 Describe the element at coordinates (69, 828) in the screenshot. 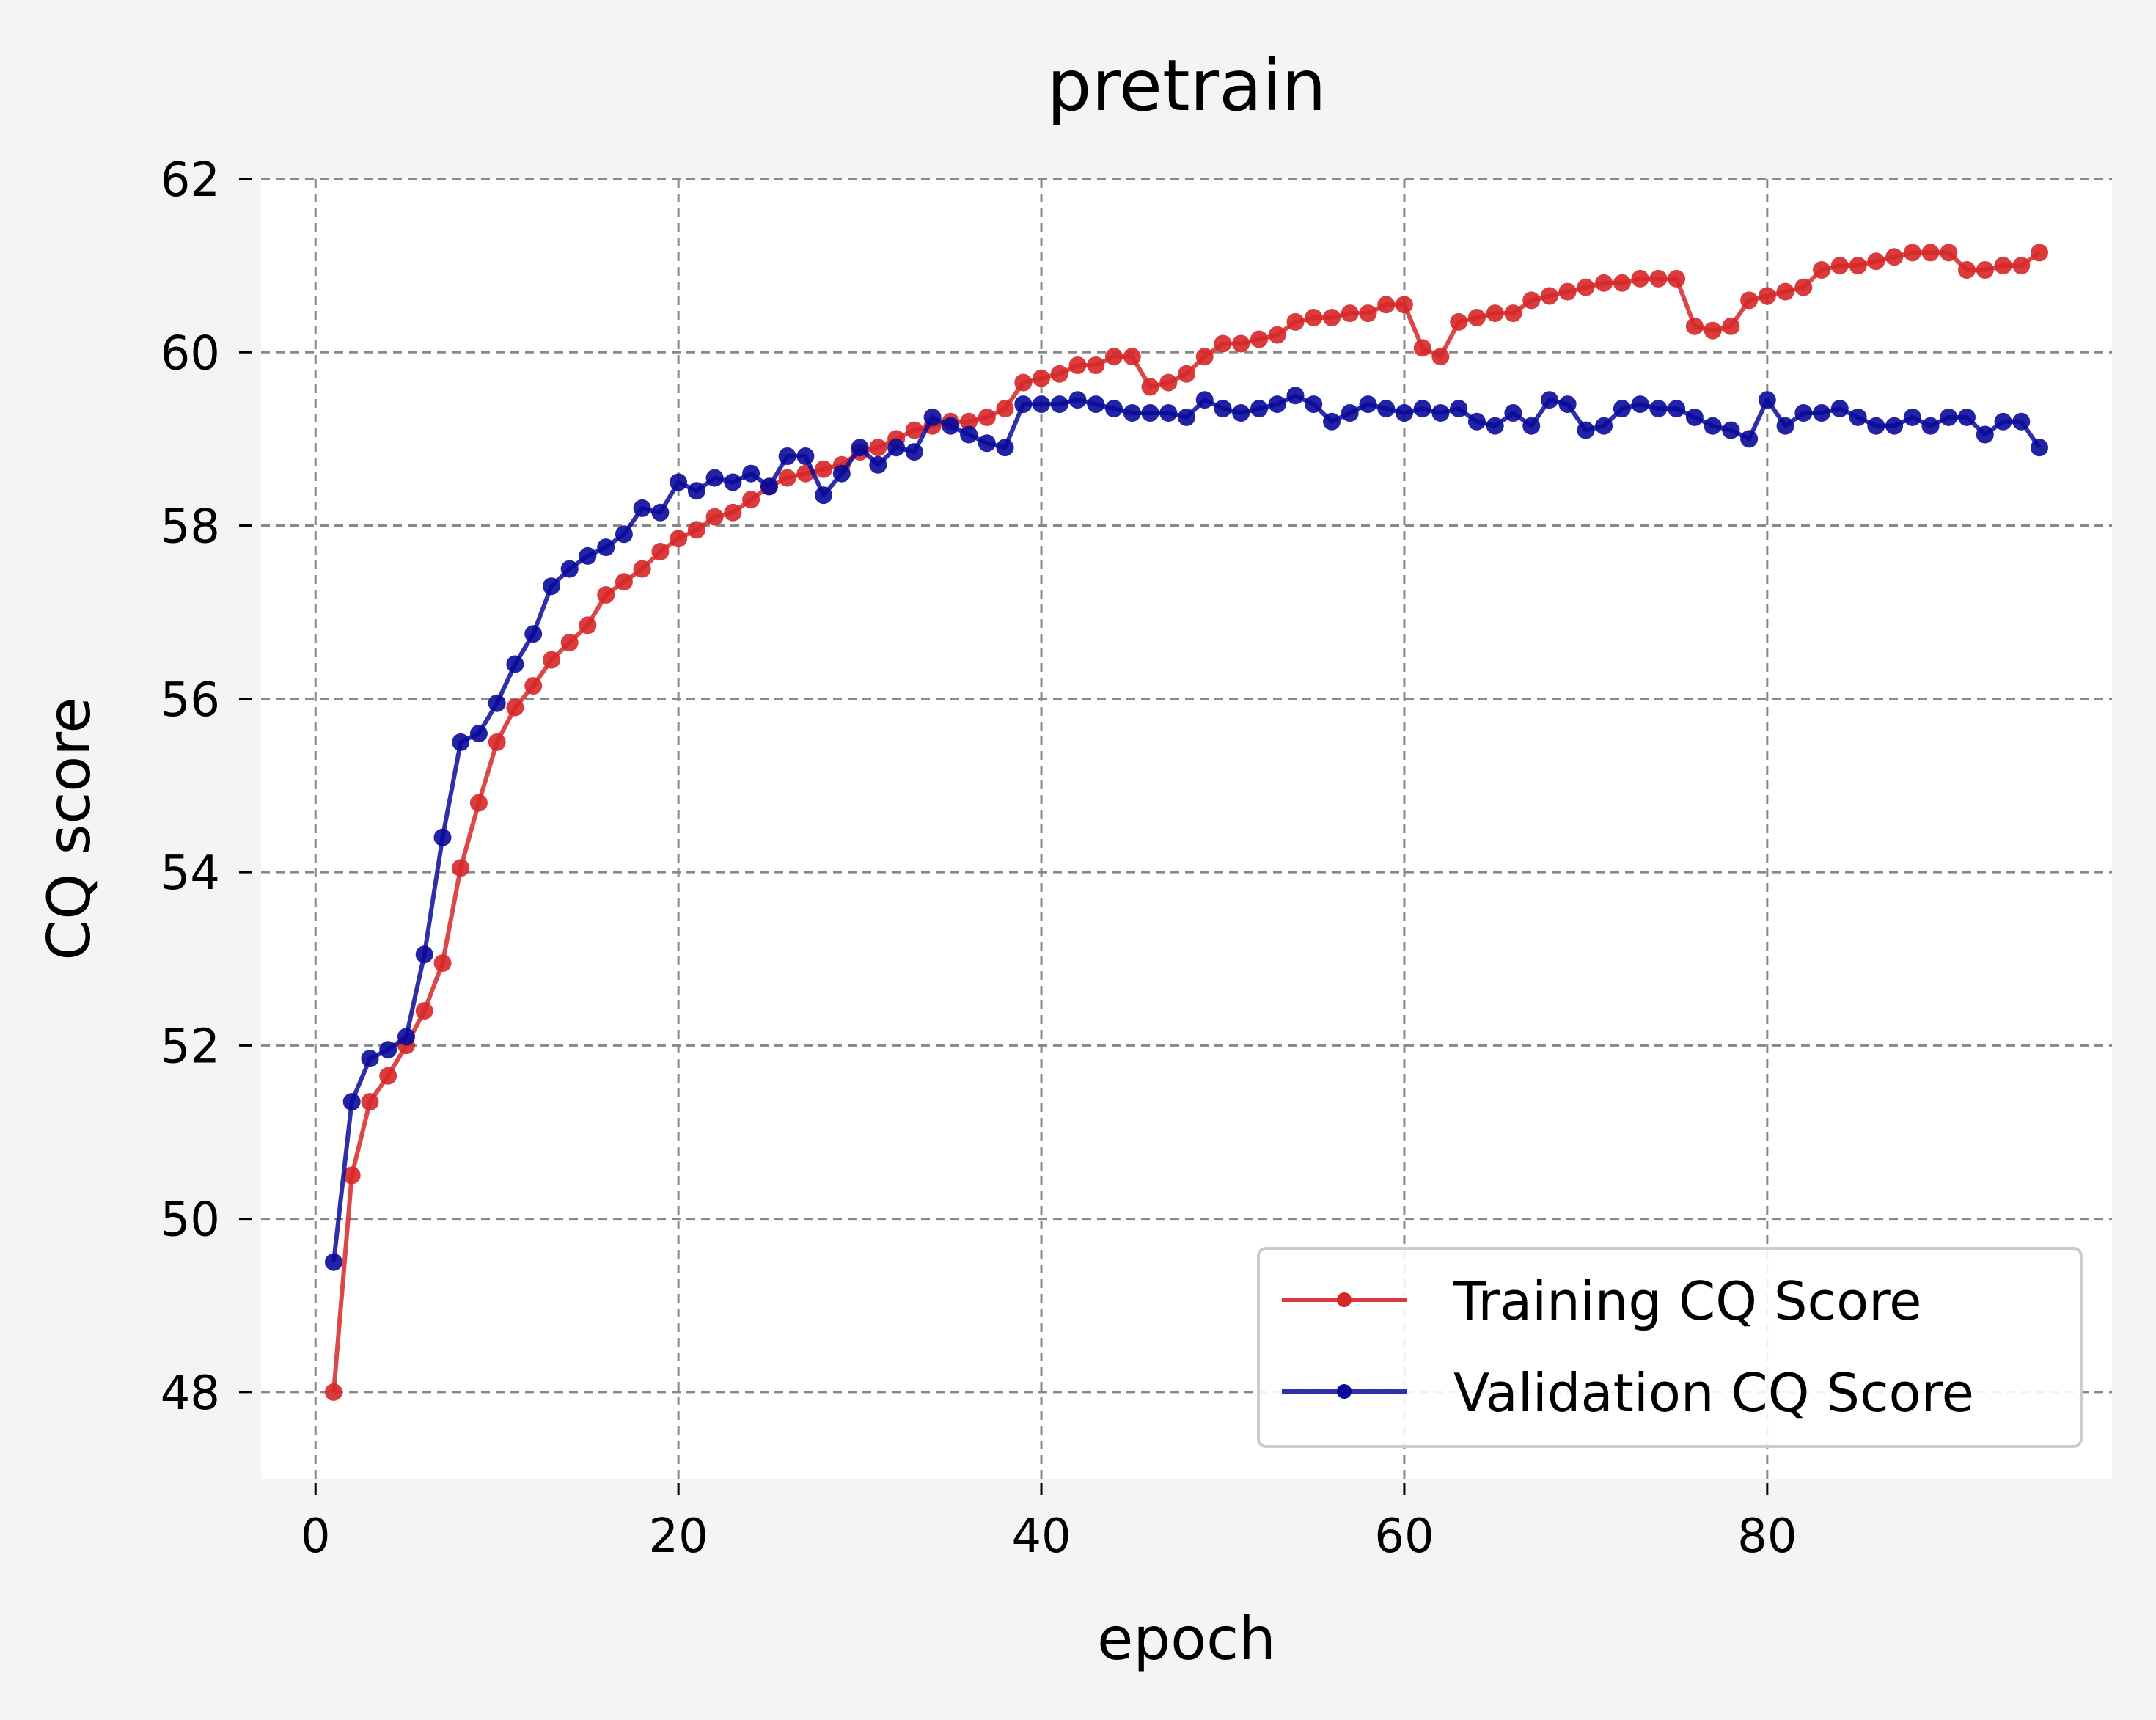

I see `y-axis-label: CQ score` at that location.